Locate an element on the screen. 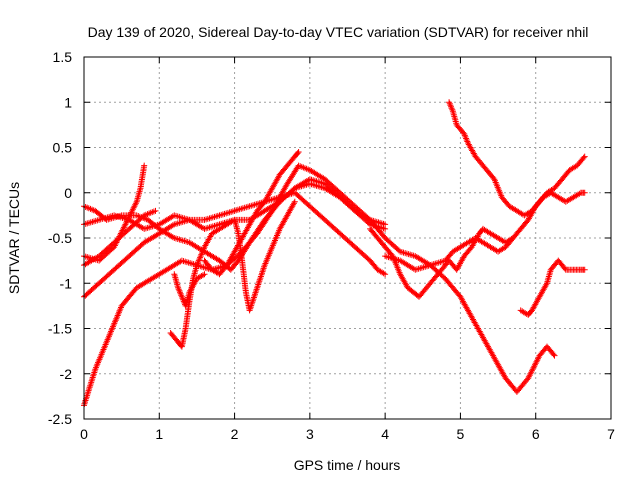  x-tick-label: 6 is located at coordinates (536, 434).